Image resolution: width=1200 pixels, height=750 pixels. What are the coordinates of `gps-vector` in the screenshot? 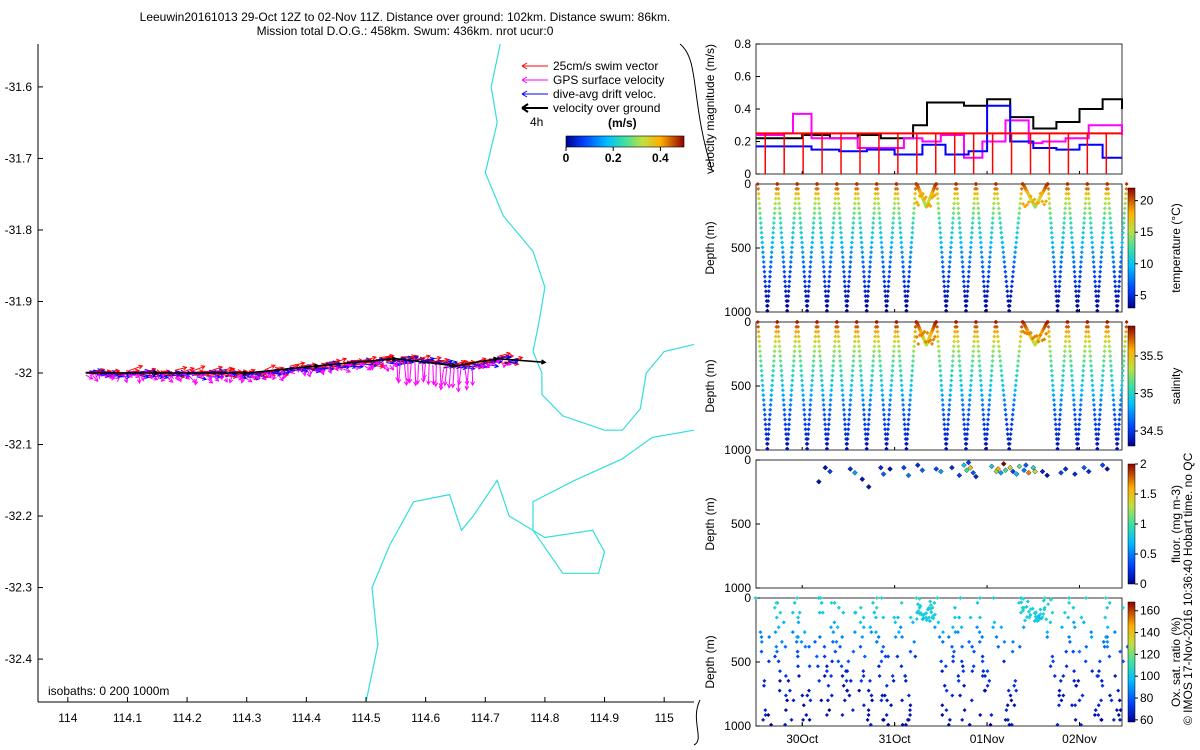 It's located at (387, 368).